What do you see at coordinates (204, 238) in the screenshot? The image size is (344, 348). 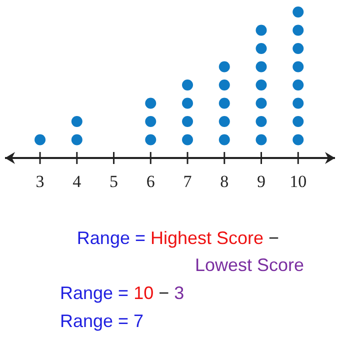 I see `text: Highest Score` at bounding box center [204, 238].